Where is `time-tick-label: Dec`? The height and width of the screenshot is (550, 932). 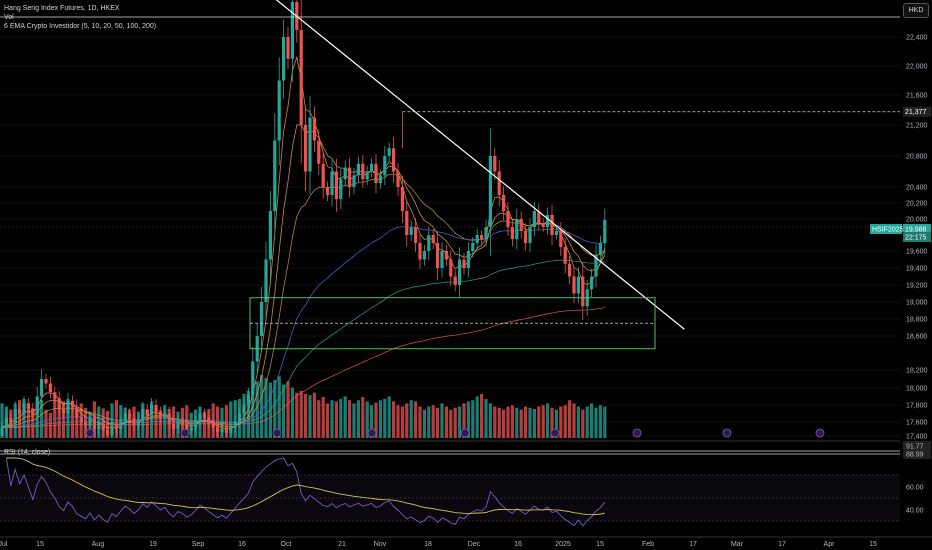 time-tick-label: Dec is located at coordinates (474, 544).